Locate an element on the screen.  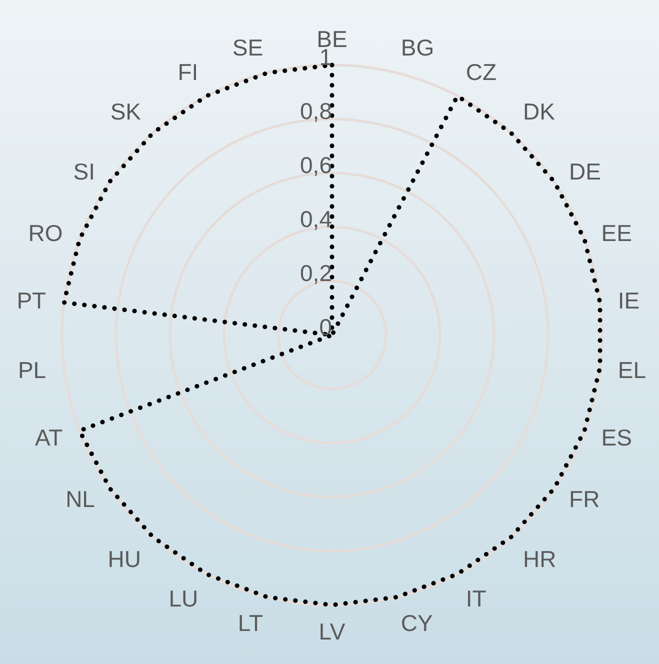
spoke-label: EL is located at coordinates (632, 369).